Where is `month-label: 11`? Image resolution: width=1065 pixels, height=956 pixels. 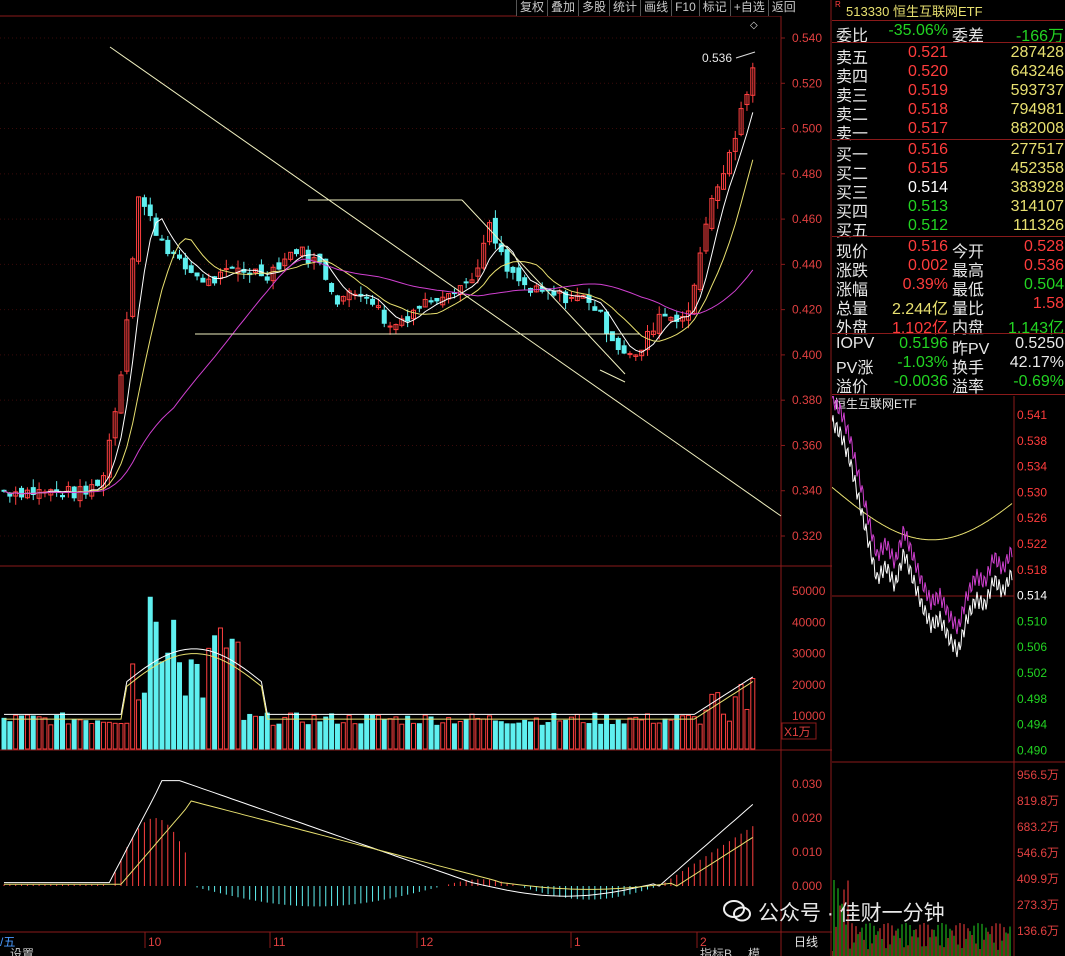 month-label: 11 is located at coordinates (279, 942).